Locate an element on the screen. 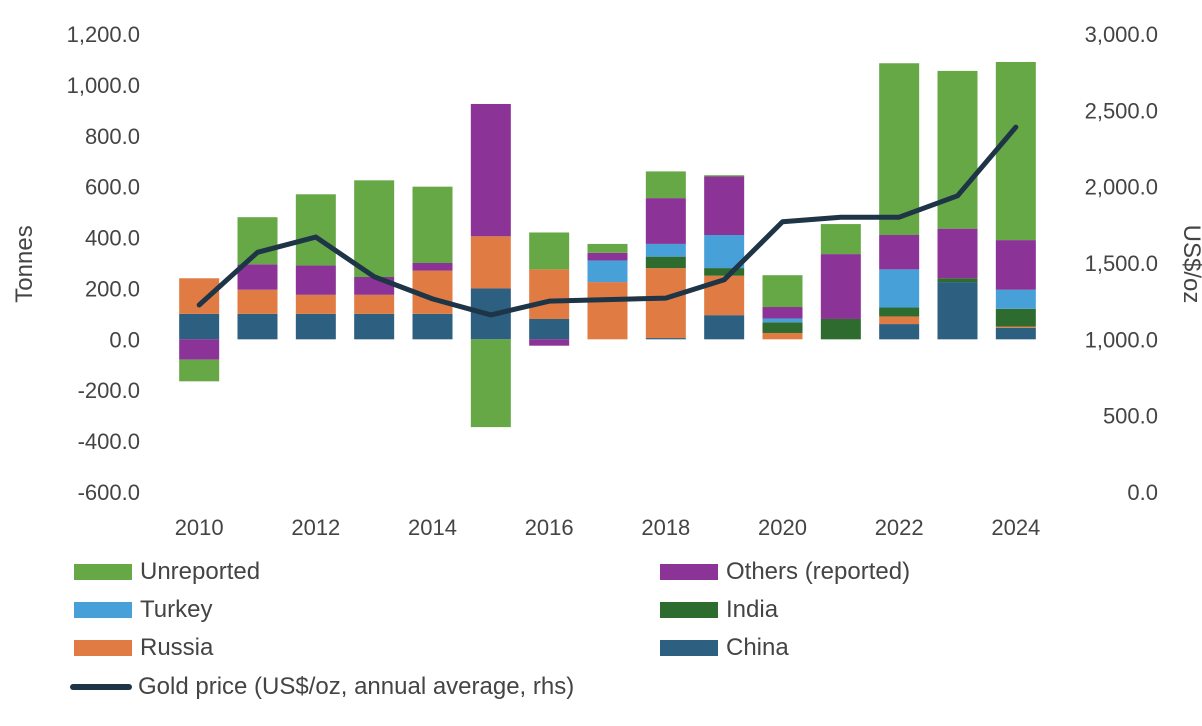 The width and height of the screenshot is (1202, 726). bar-russia-2024 is located at coordinates (1015, 327).